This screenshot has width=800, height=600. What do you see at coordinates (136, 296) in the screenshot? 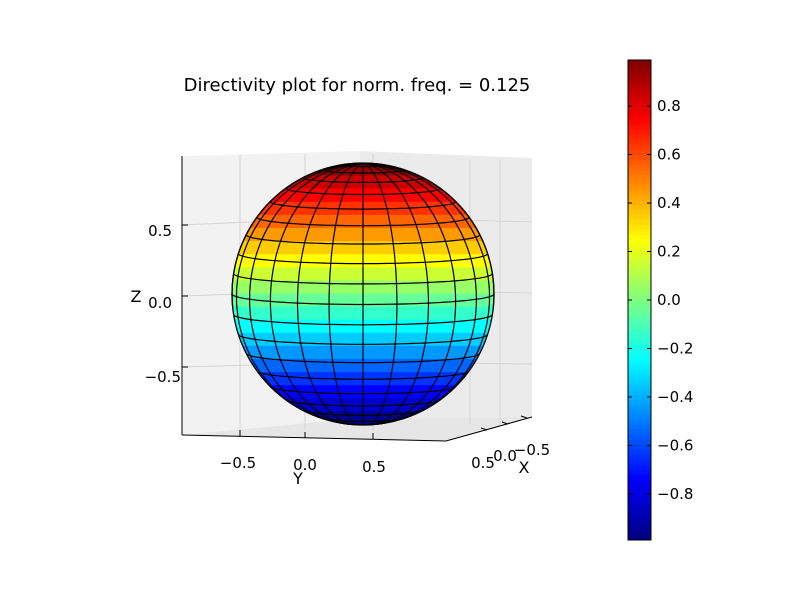
I see `z-axis-label: Z` at bounding box center [136, 296].